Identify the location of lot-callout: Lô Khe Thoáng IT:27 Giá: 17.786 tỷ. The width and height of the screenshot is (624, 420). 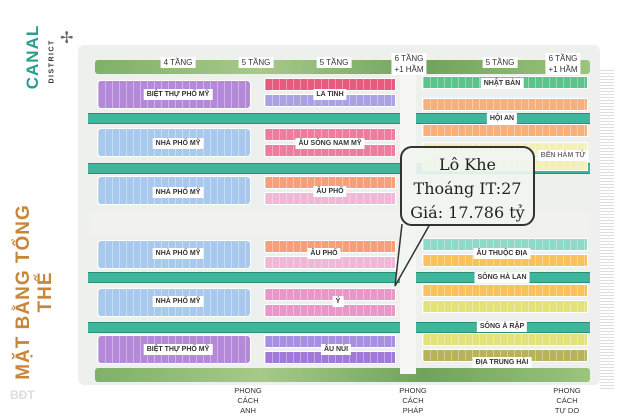
(467, 186).